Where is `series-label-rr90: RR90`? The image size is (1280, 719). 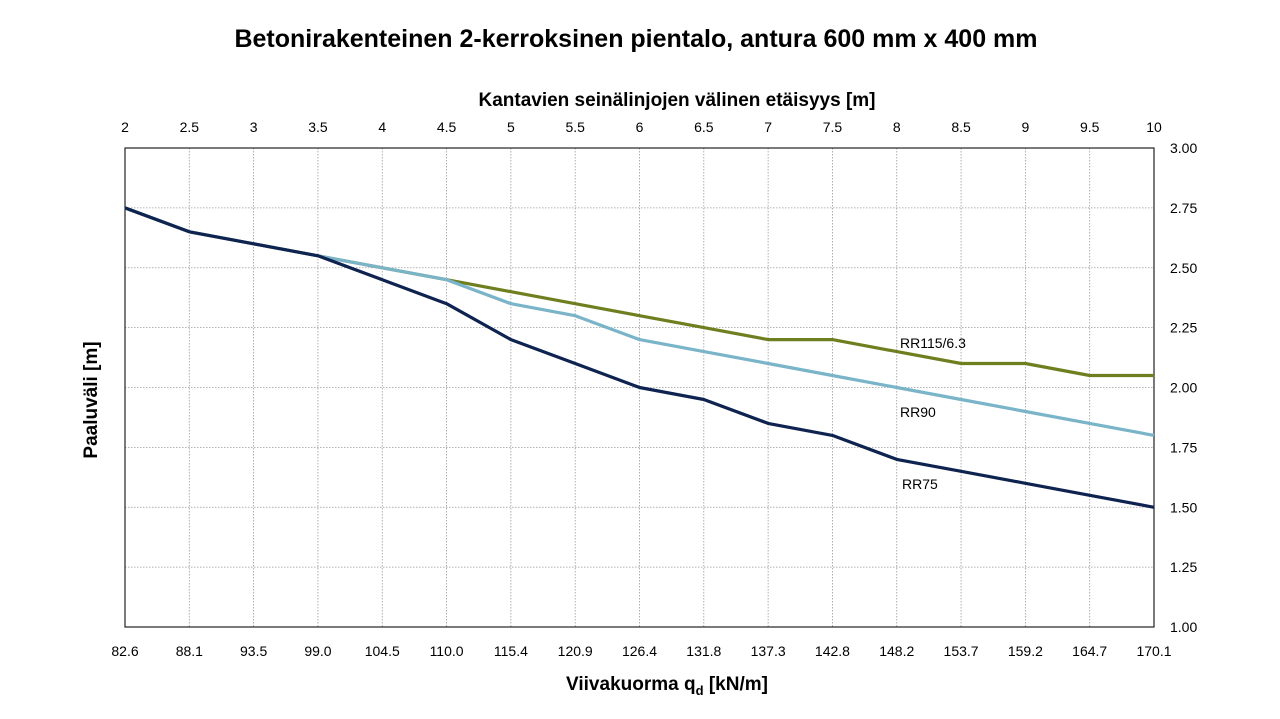 series-label-rr90: RR90 is located at coordinates (918, 412).